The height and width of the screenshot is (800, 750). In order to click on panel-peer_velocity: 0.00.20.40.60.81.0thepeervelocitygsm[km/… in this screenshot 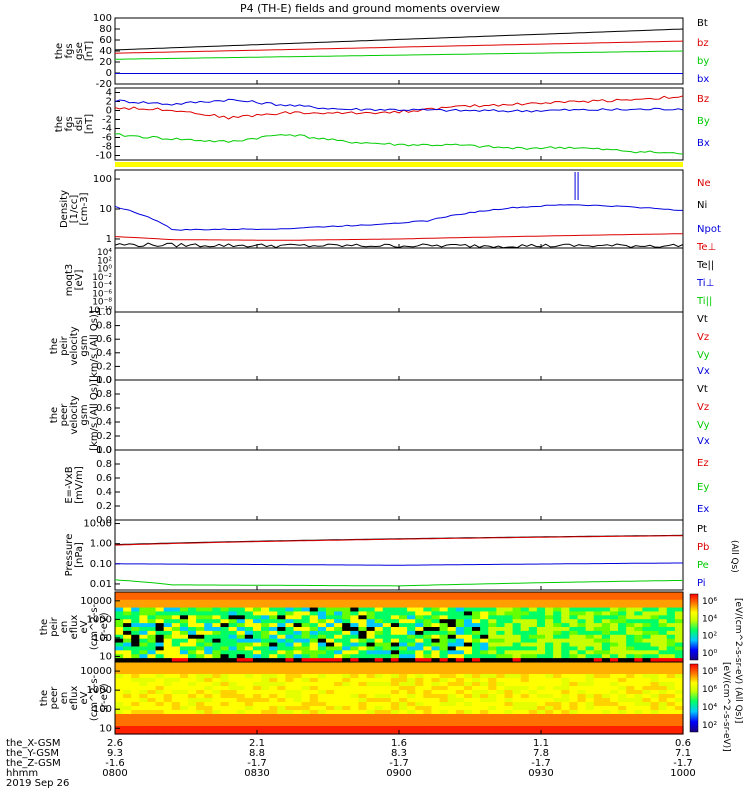, I will do `click(379, 415)`.